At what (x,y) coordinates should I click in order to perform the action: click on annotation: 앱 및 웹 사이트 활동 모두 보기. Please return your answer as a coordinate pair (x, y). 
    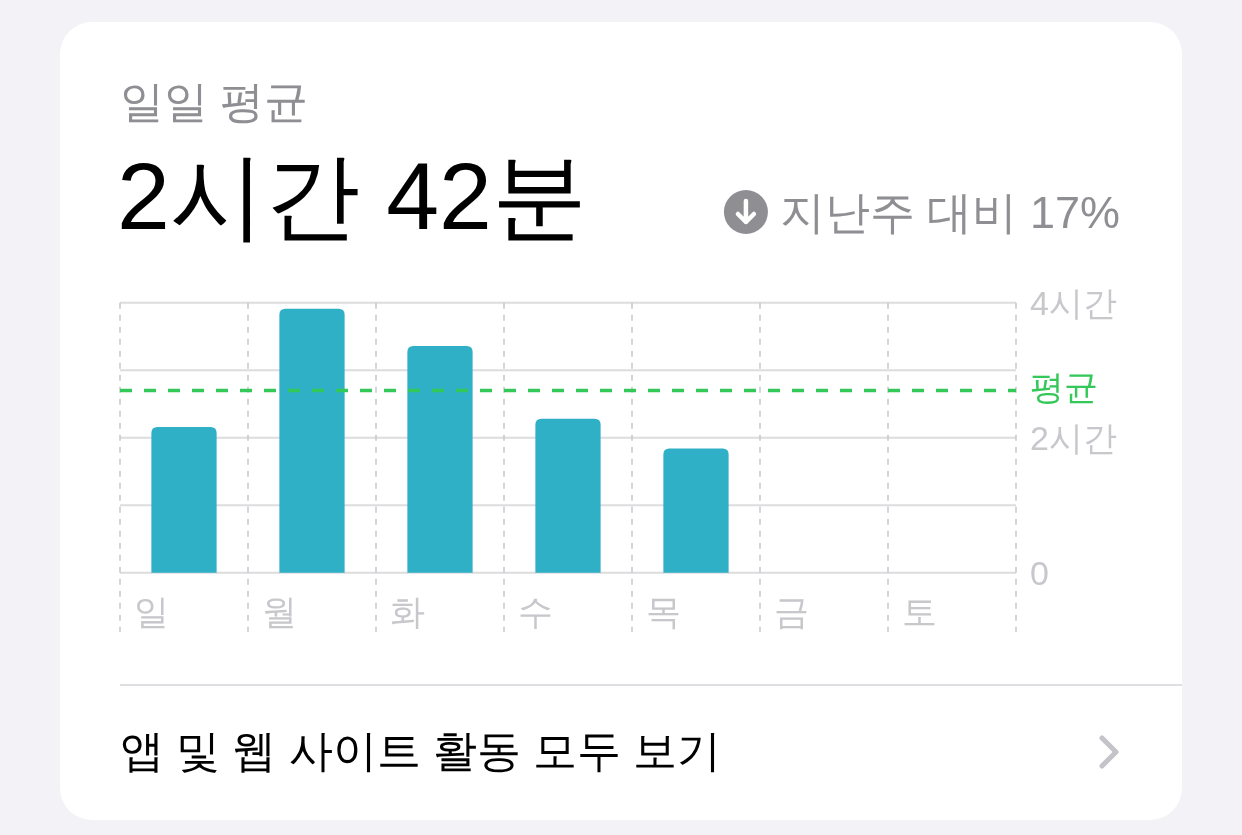
    Looking at the image, I should click on (421, 750).